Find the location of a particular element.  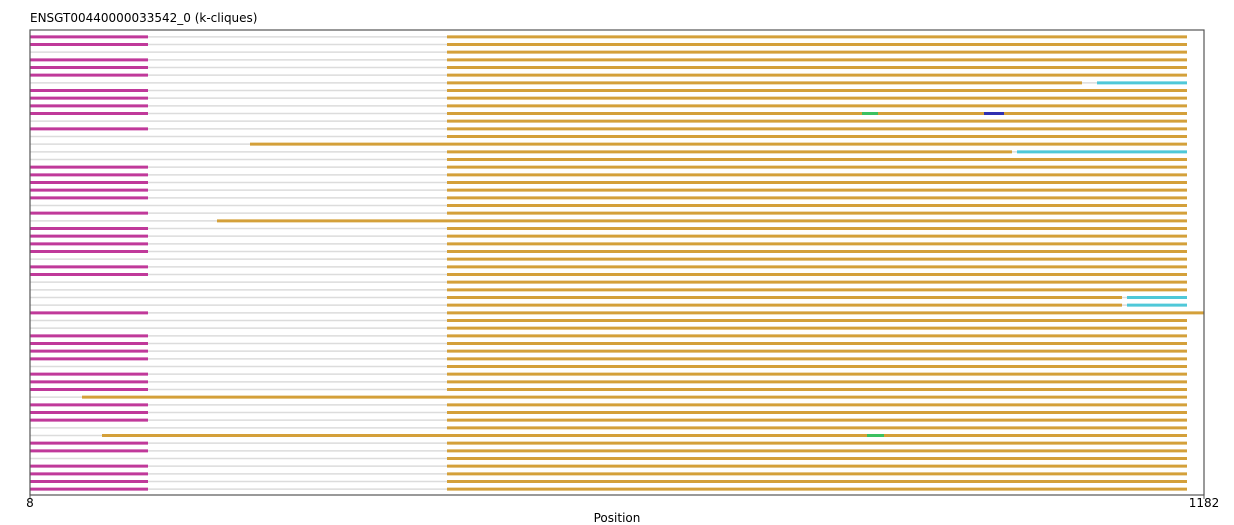

chart-title: ENSGT00440000033542_0 (k-cliques) is located at coordinates (143, 18).